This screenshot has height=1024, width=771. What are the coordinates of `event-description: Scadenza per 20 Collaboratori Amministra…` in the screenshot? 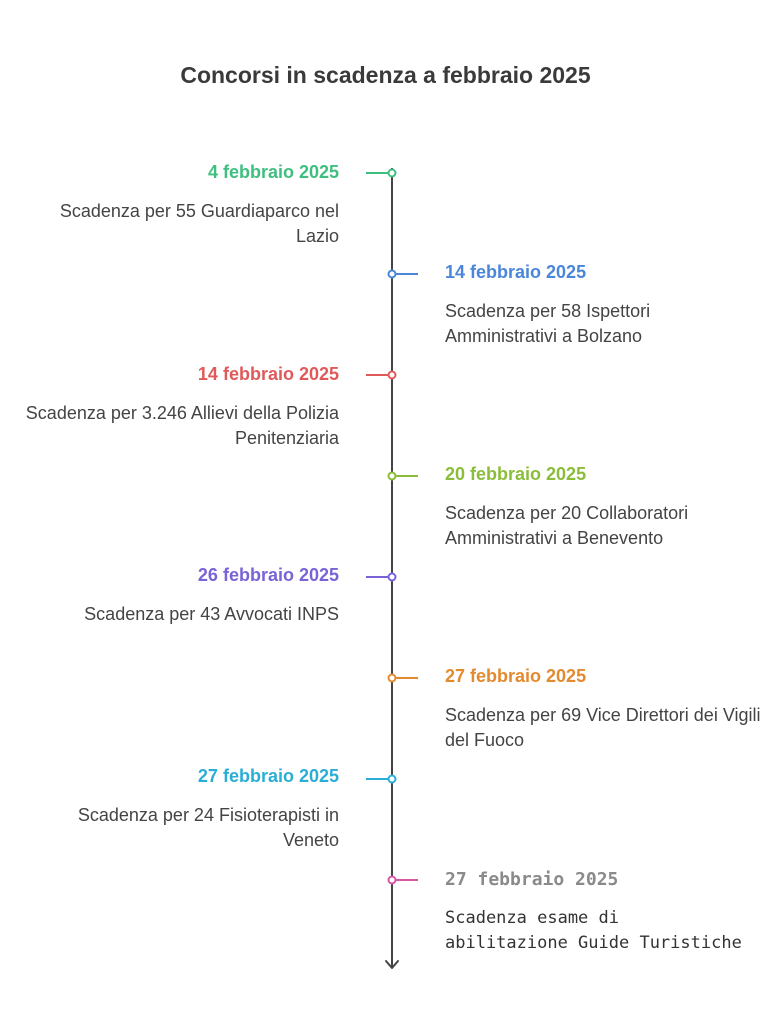 It's located at (567, 525).